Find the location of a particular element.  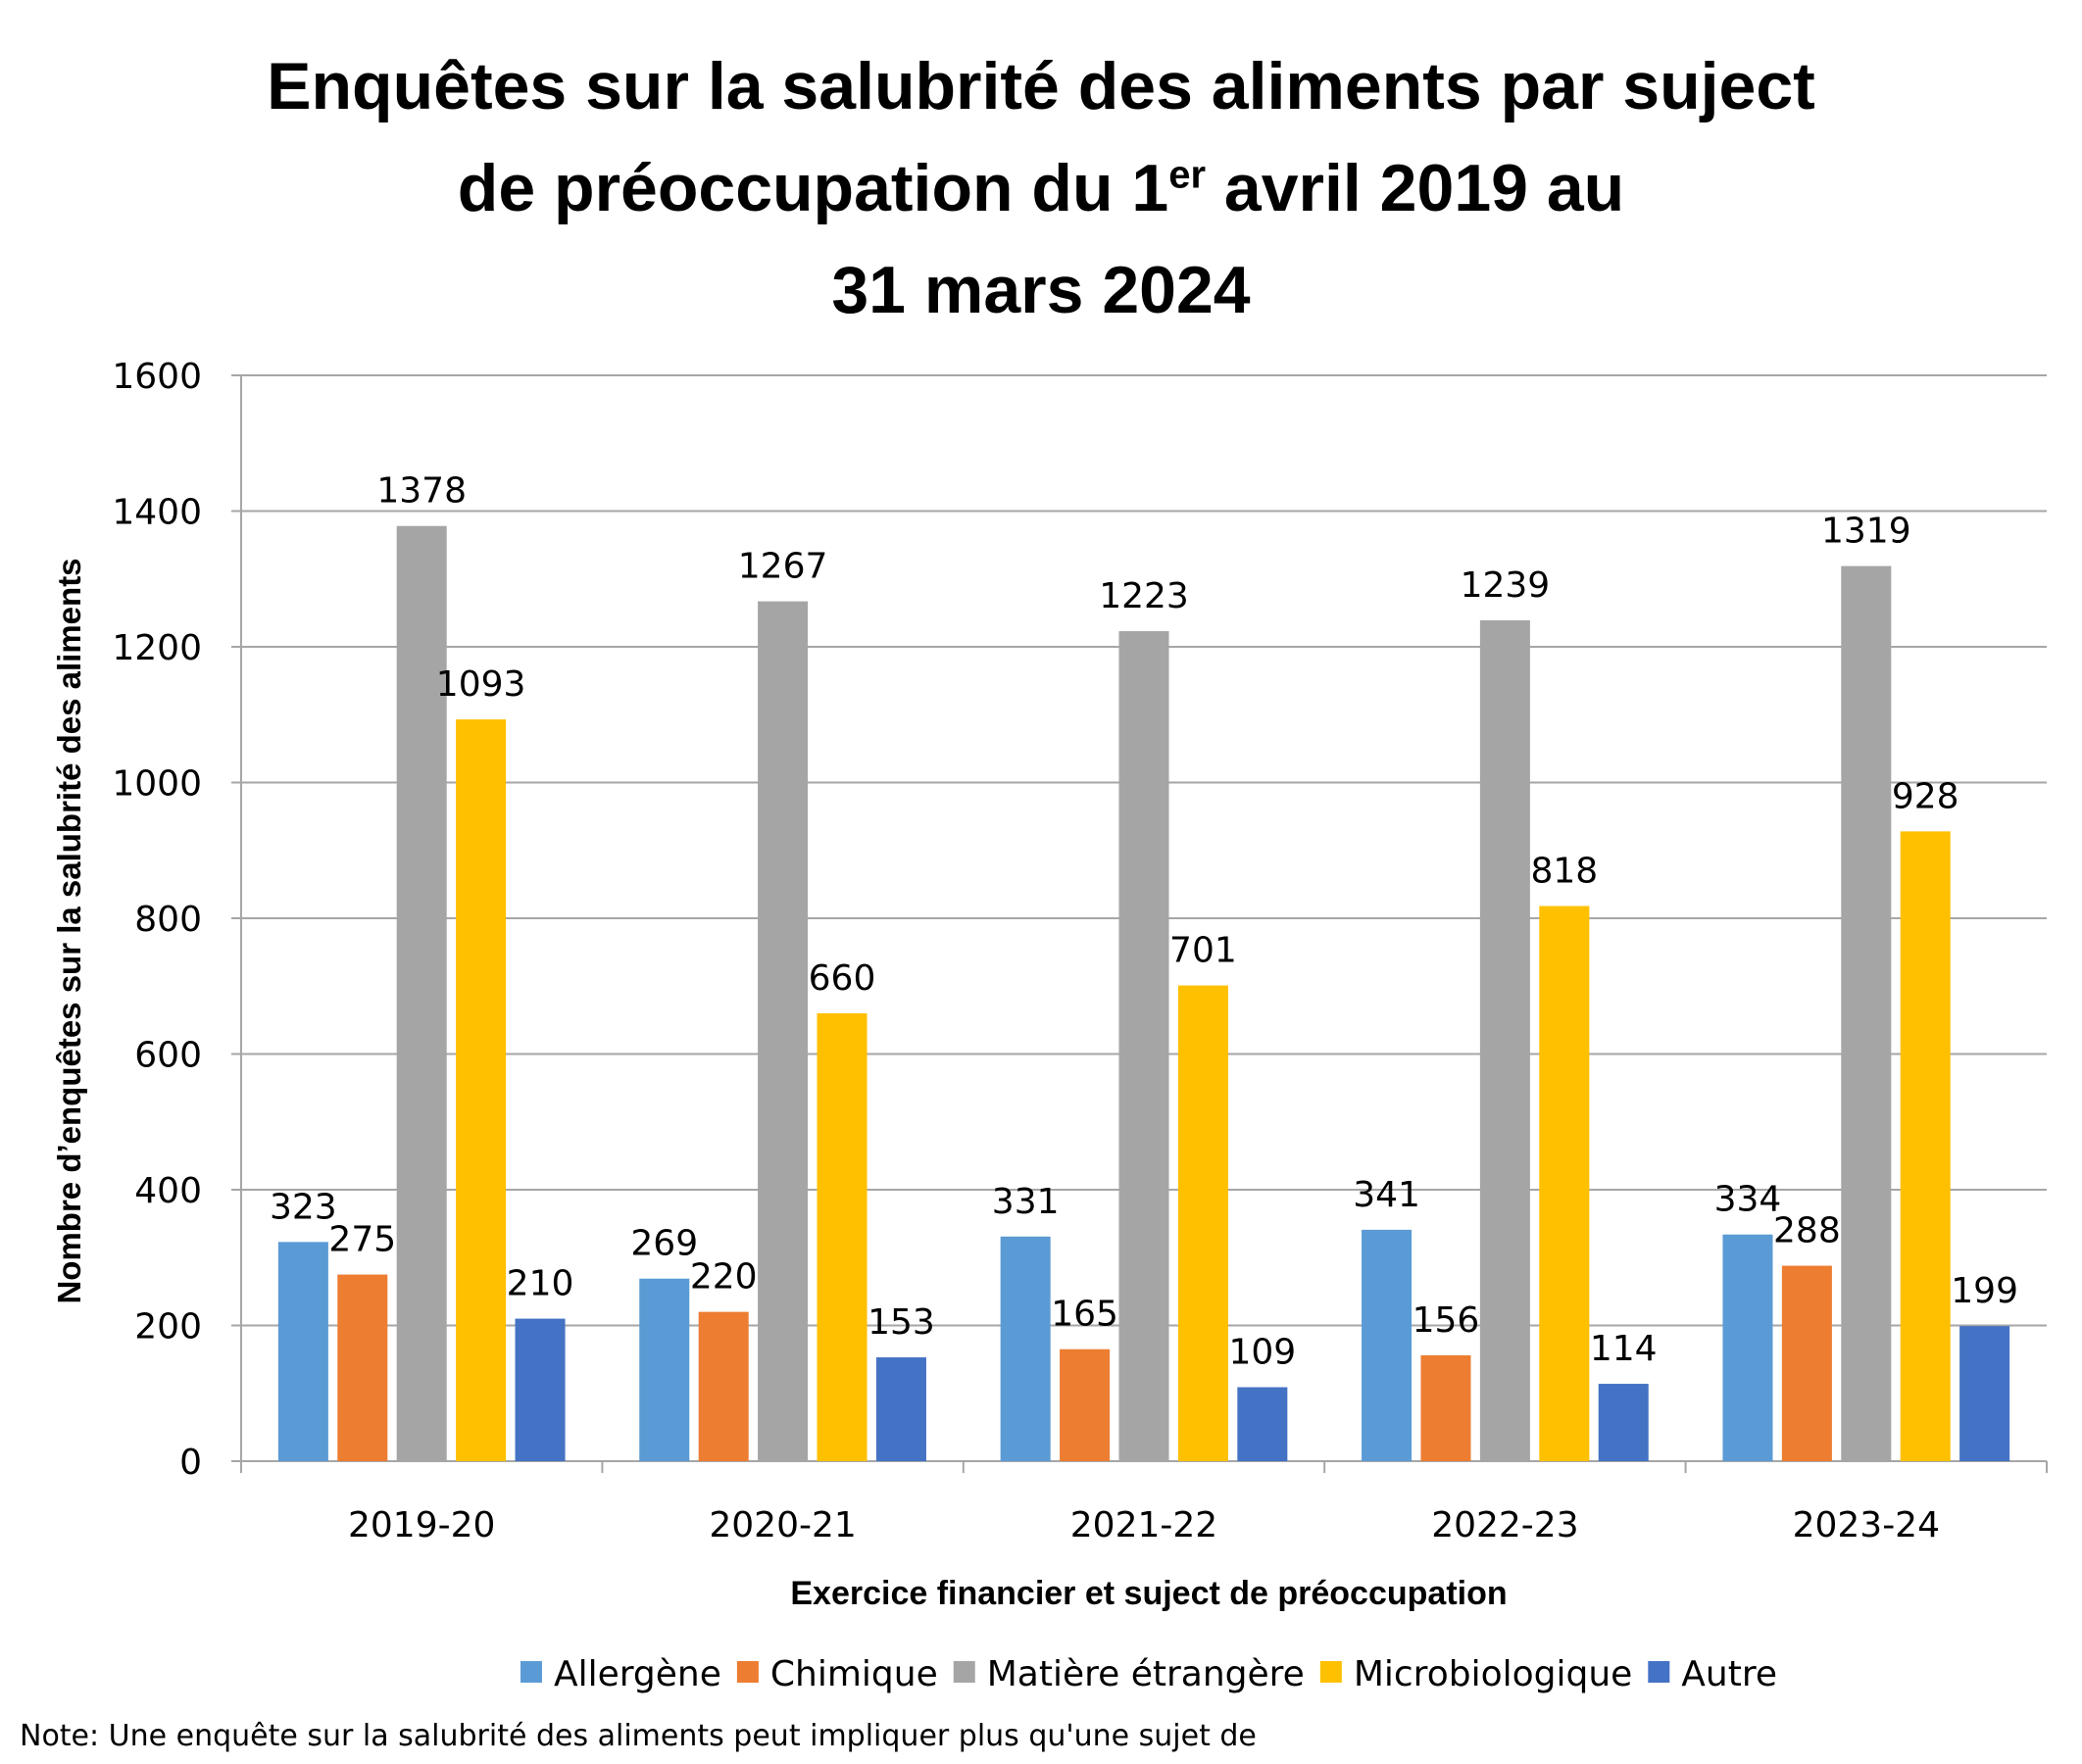

data-label: 331 is located at coordinates (1026, 1202).